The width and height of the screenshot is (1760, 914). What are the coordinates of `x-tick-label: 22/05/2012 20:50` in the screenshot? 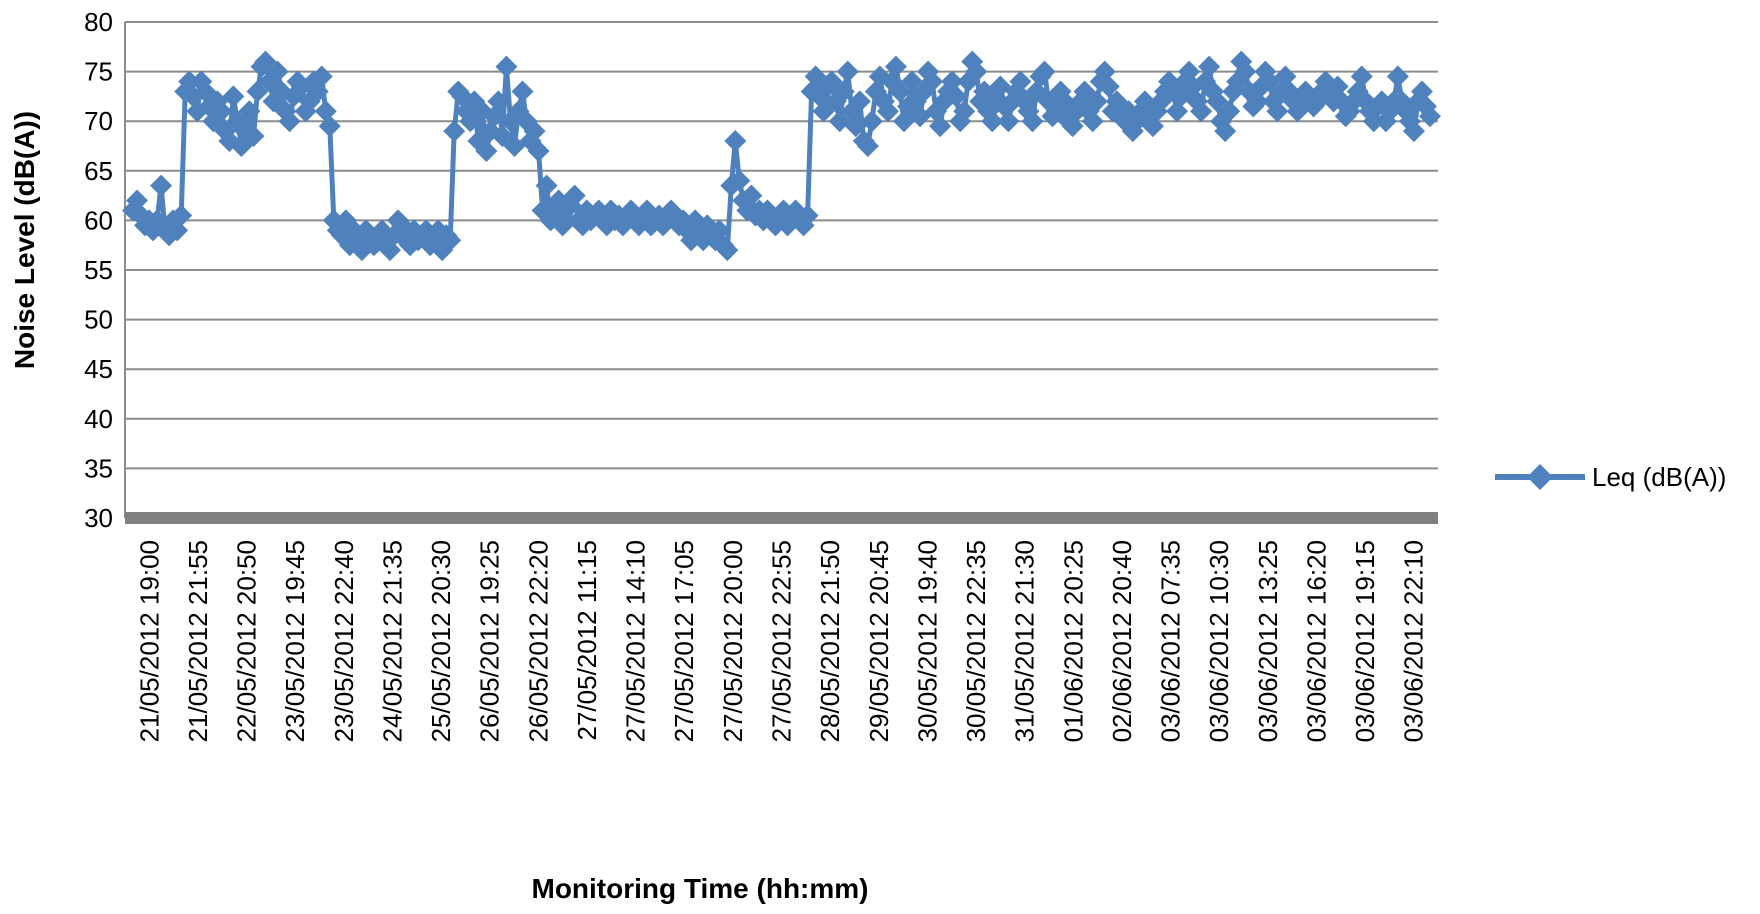 It's located at (247, 641).